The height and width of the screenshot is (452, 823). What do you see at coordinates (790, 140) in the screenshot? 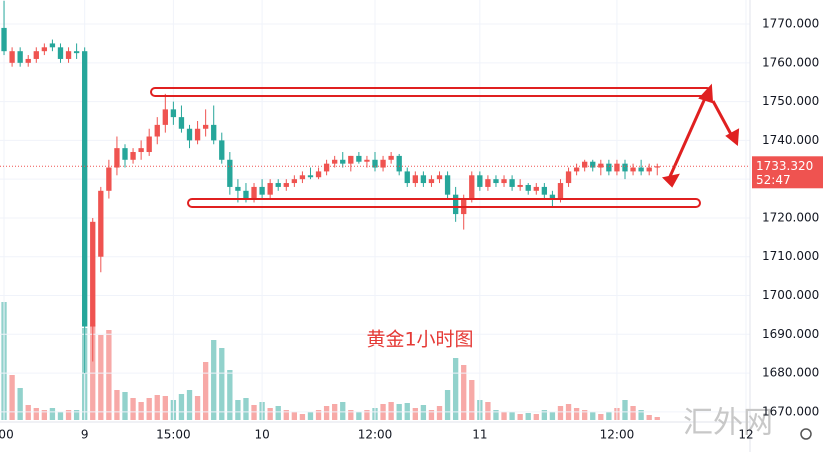
I see `y-tick-label: 1740.000` at bounding box center [790, 140].